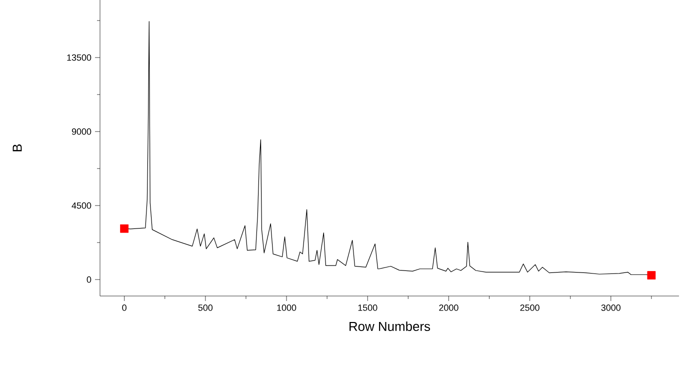 The image size is (680, 369). I want to click on y-tick-label: 13500, so click(79, 57).